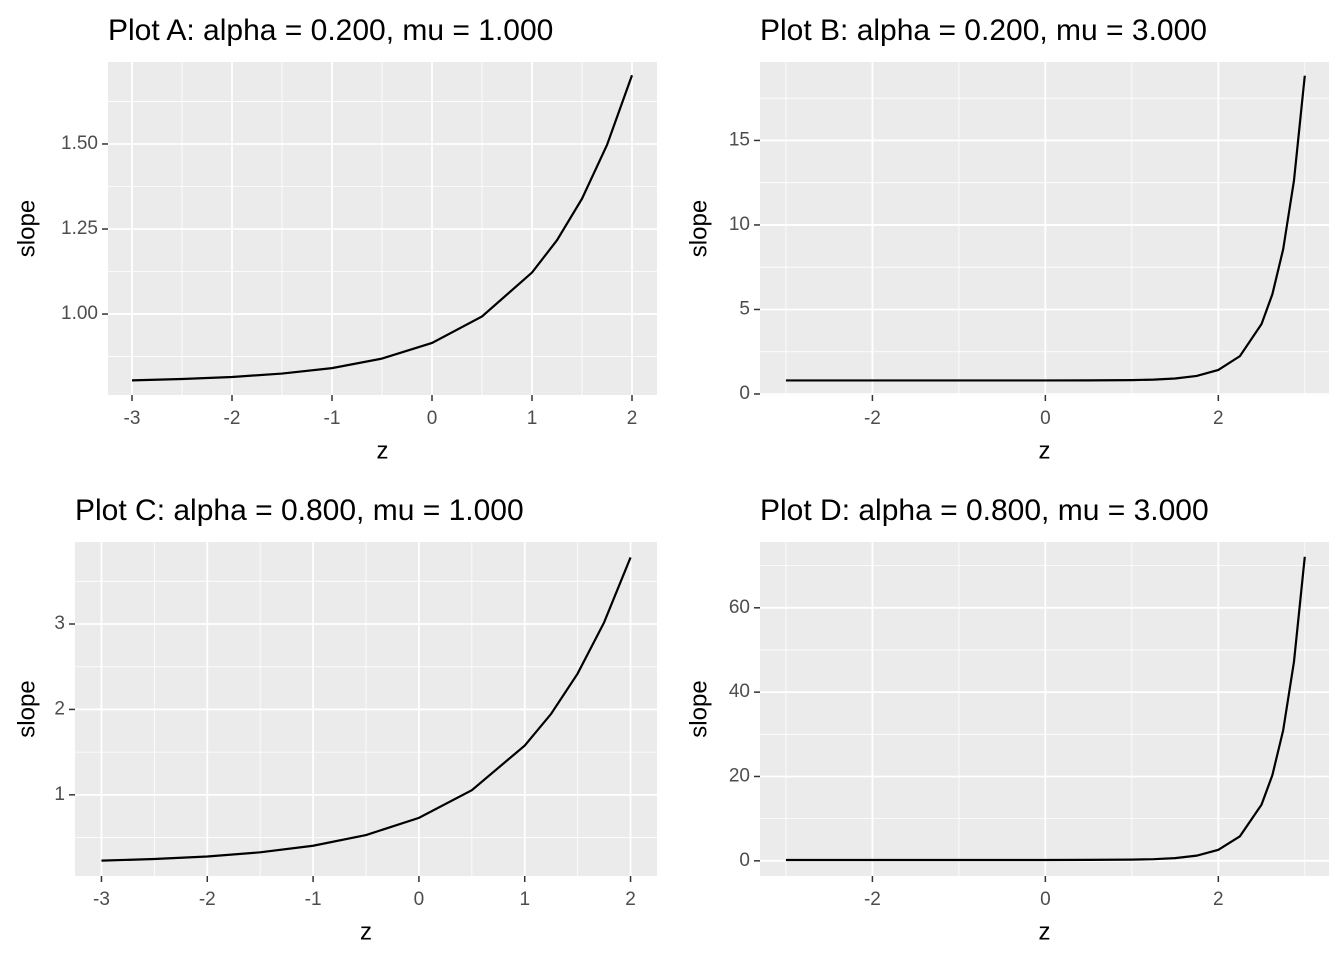 The width and height of the screenshot is (1344, 960). What do you see at coordinates (59, 623) in the screenshot?
I see `y-tick-label: 3` at bounding box center [59, 623].